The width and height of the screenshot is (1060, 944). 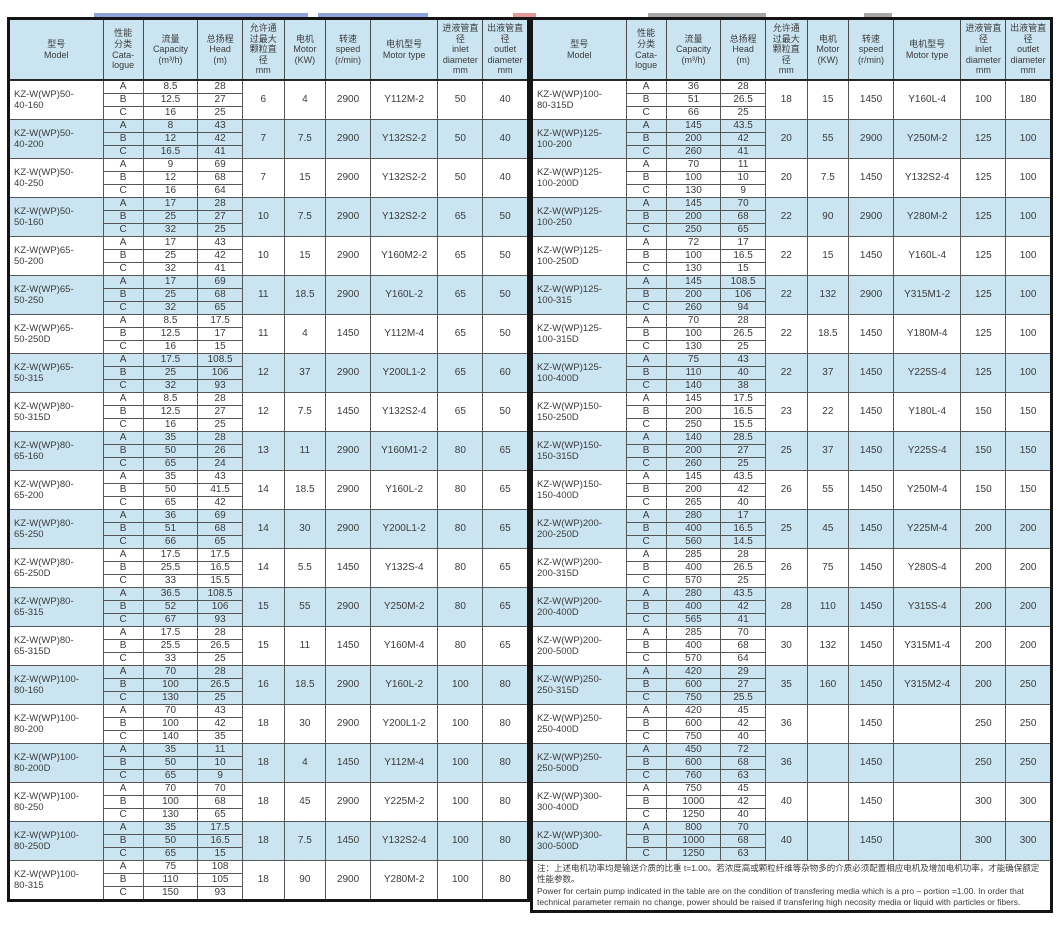 What do you see at coordinates (743, 698) in the screenshot?
I see `head-cell: 25.5` at bounding box center [743, 698].